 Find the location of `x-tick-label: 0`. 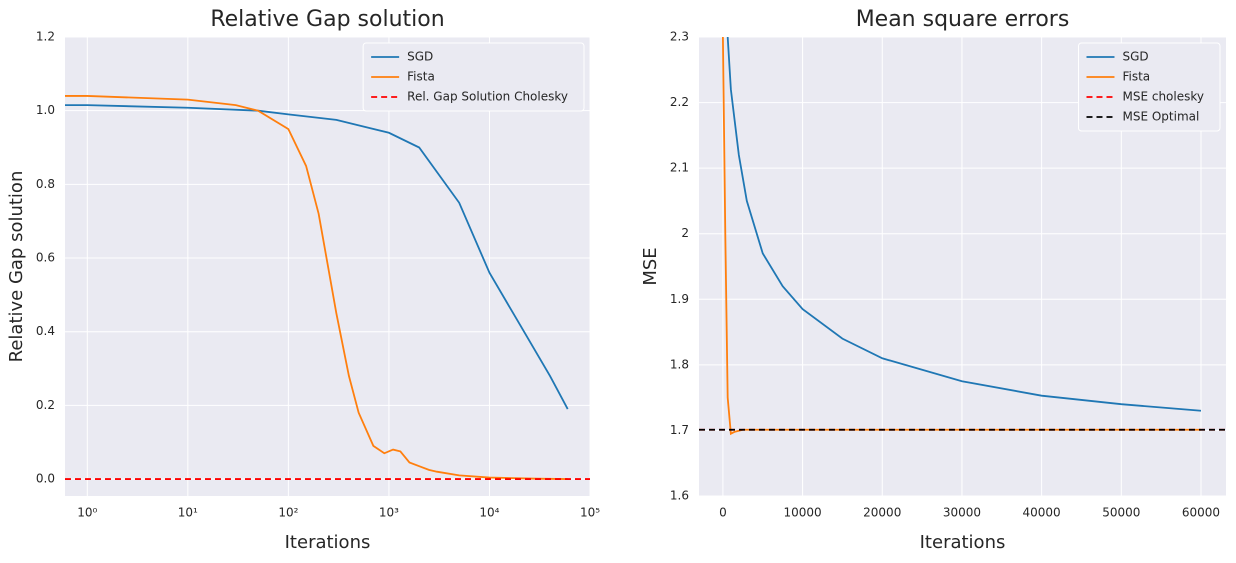

x-tick-label: 0 is located at coordinates (723, 513).